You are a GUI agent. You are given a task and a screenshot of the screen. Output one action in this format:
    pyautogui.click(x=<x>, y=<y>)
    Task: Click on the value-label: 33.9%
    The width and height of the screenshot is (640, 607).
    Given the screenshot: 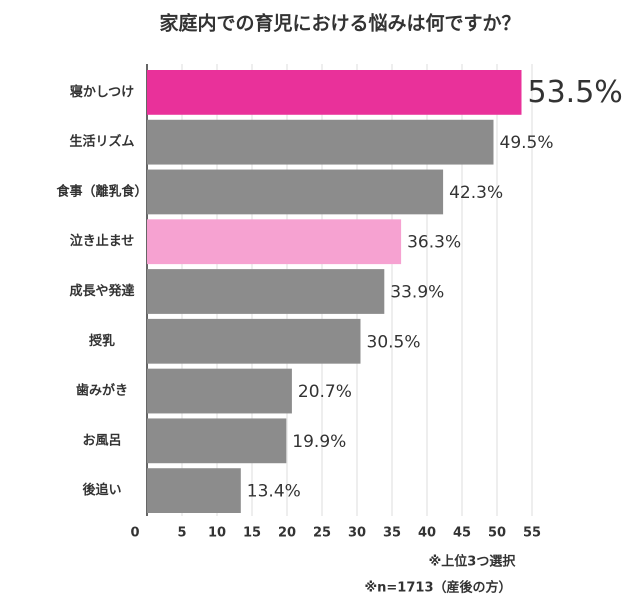 What is the action you would take?
    pyautogui.click(x=417, y=293)
    